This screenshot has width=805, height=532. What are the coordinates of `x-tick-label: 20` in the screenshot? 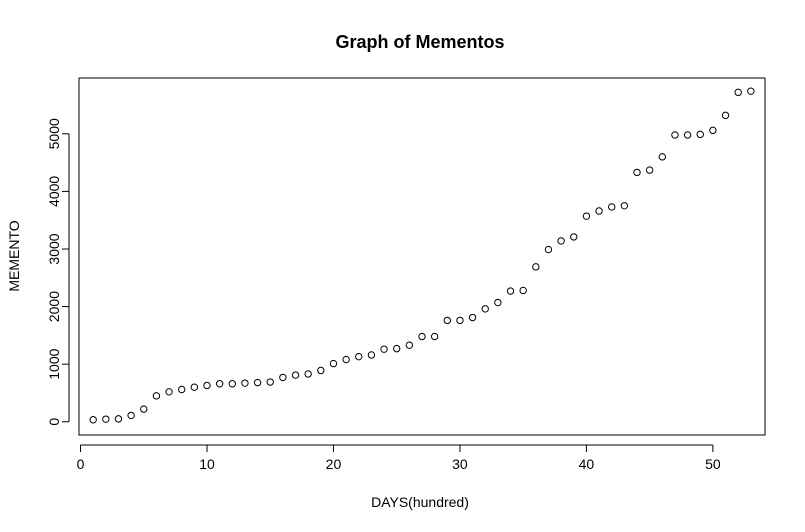 It's located at (334, 464).